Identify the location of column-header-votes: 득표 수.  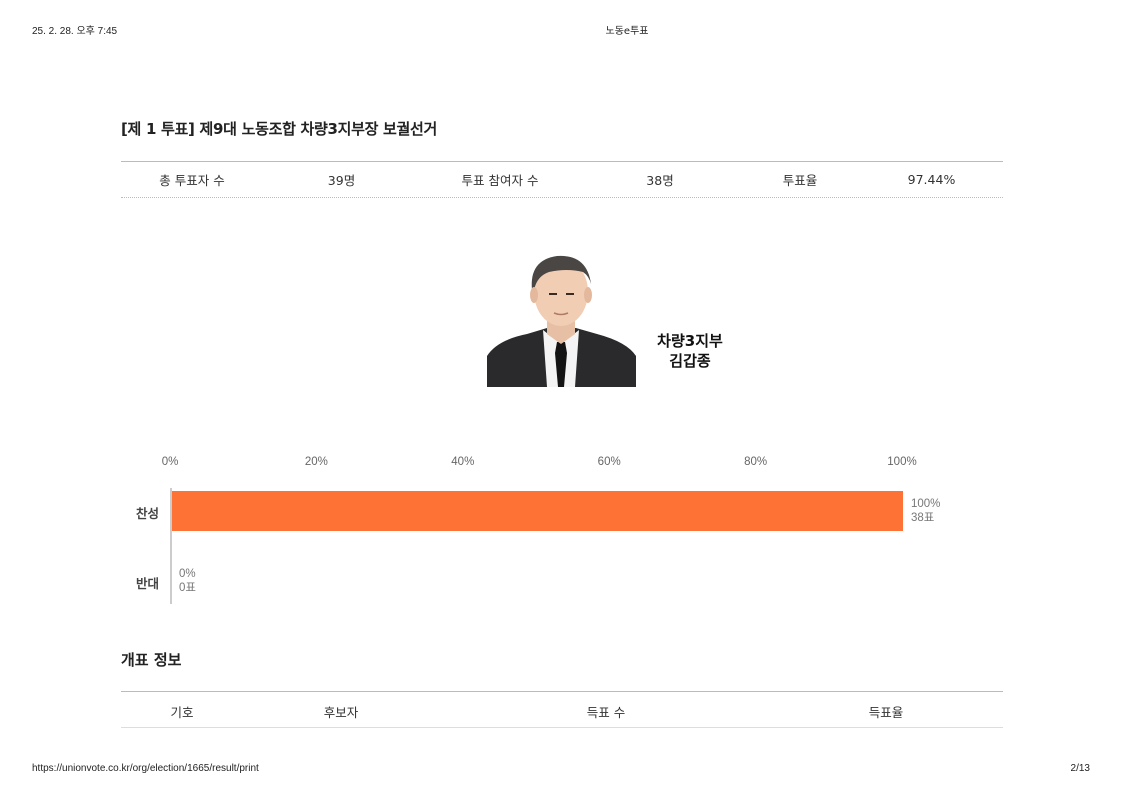
(606, 712).